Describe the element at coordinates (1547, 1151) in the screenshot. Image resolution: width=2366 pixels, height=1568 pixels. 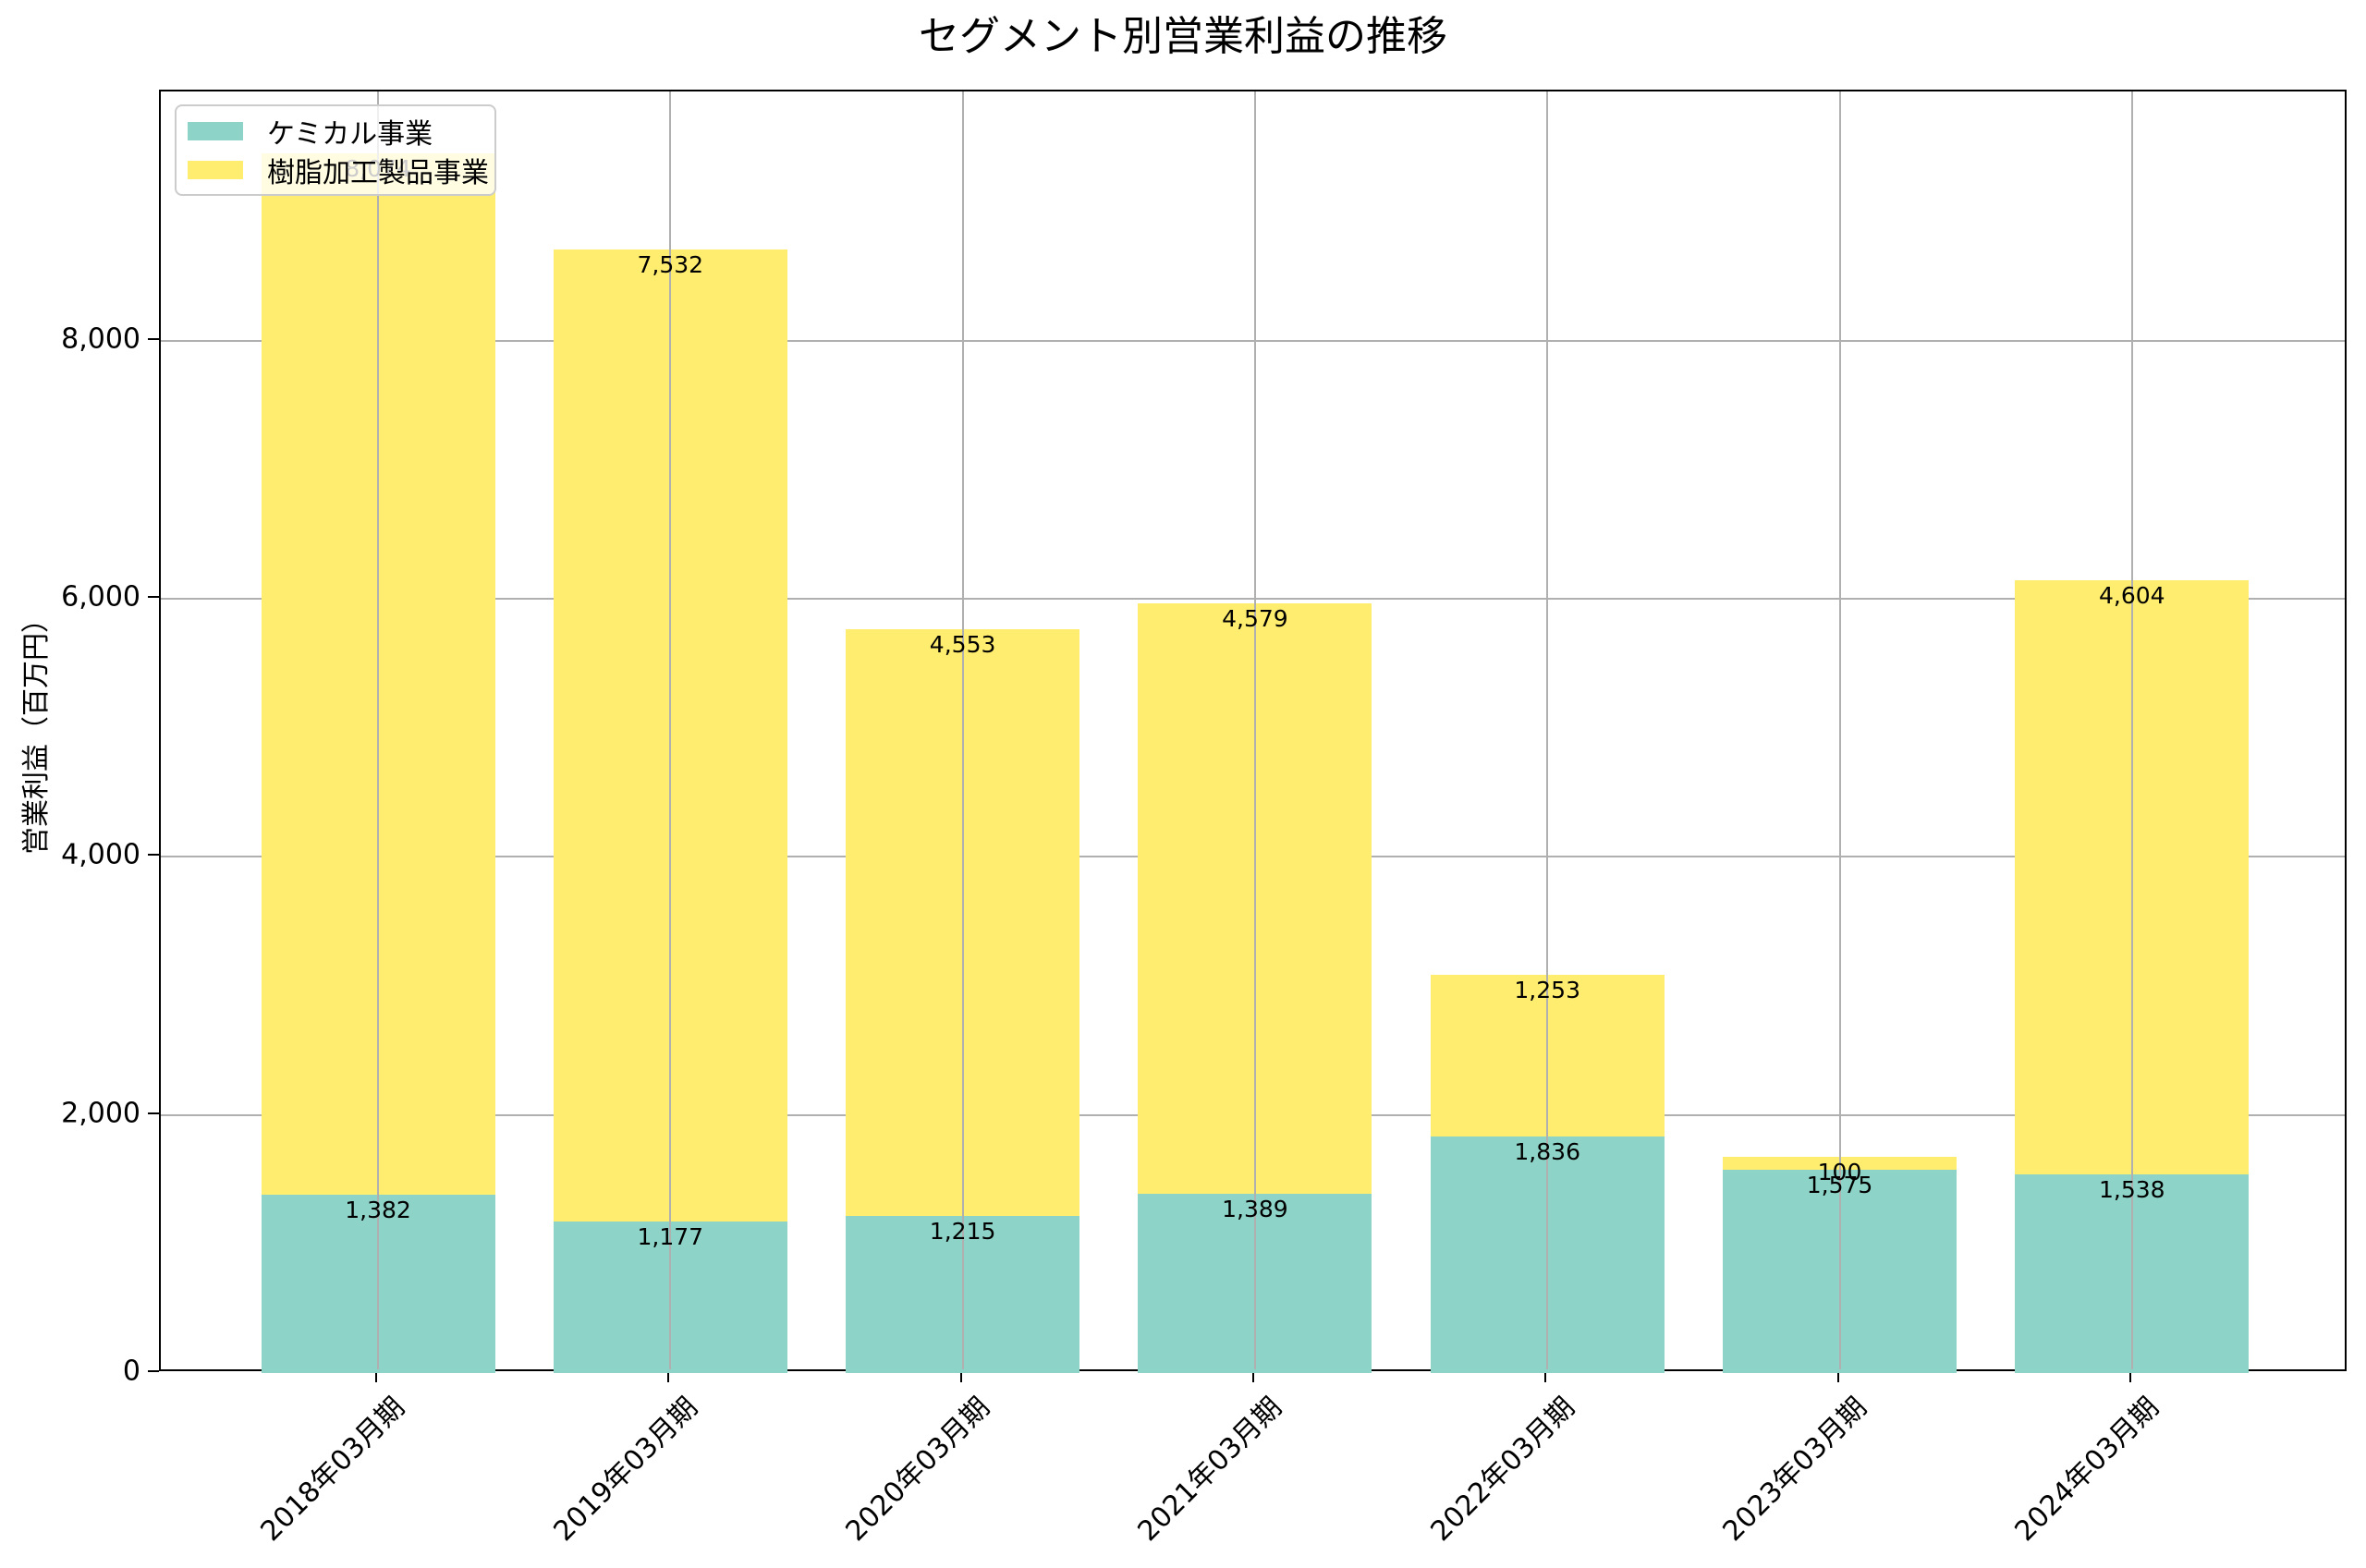
I see `bar-value-label: 1,836` at that location.